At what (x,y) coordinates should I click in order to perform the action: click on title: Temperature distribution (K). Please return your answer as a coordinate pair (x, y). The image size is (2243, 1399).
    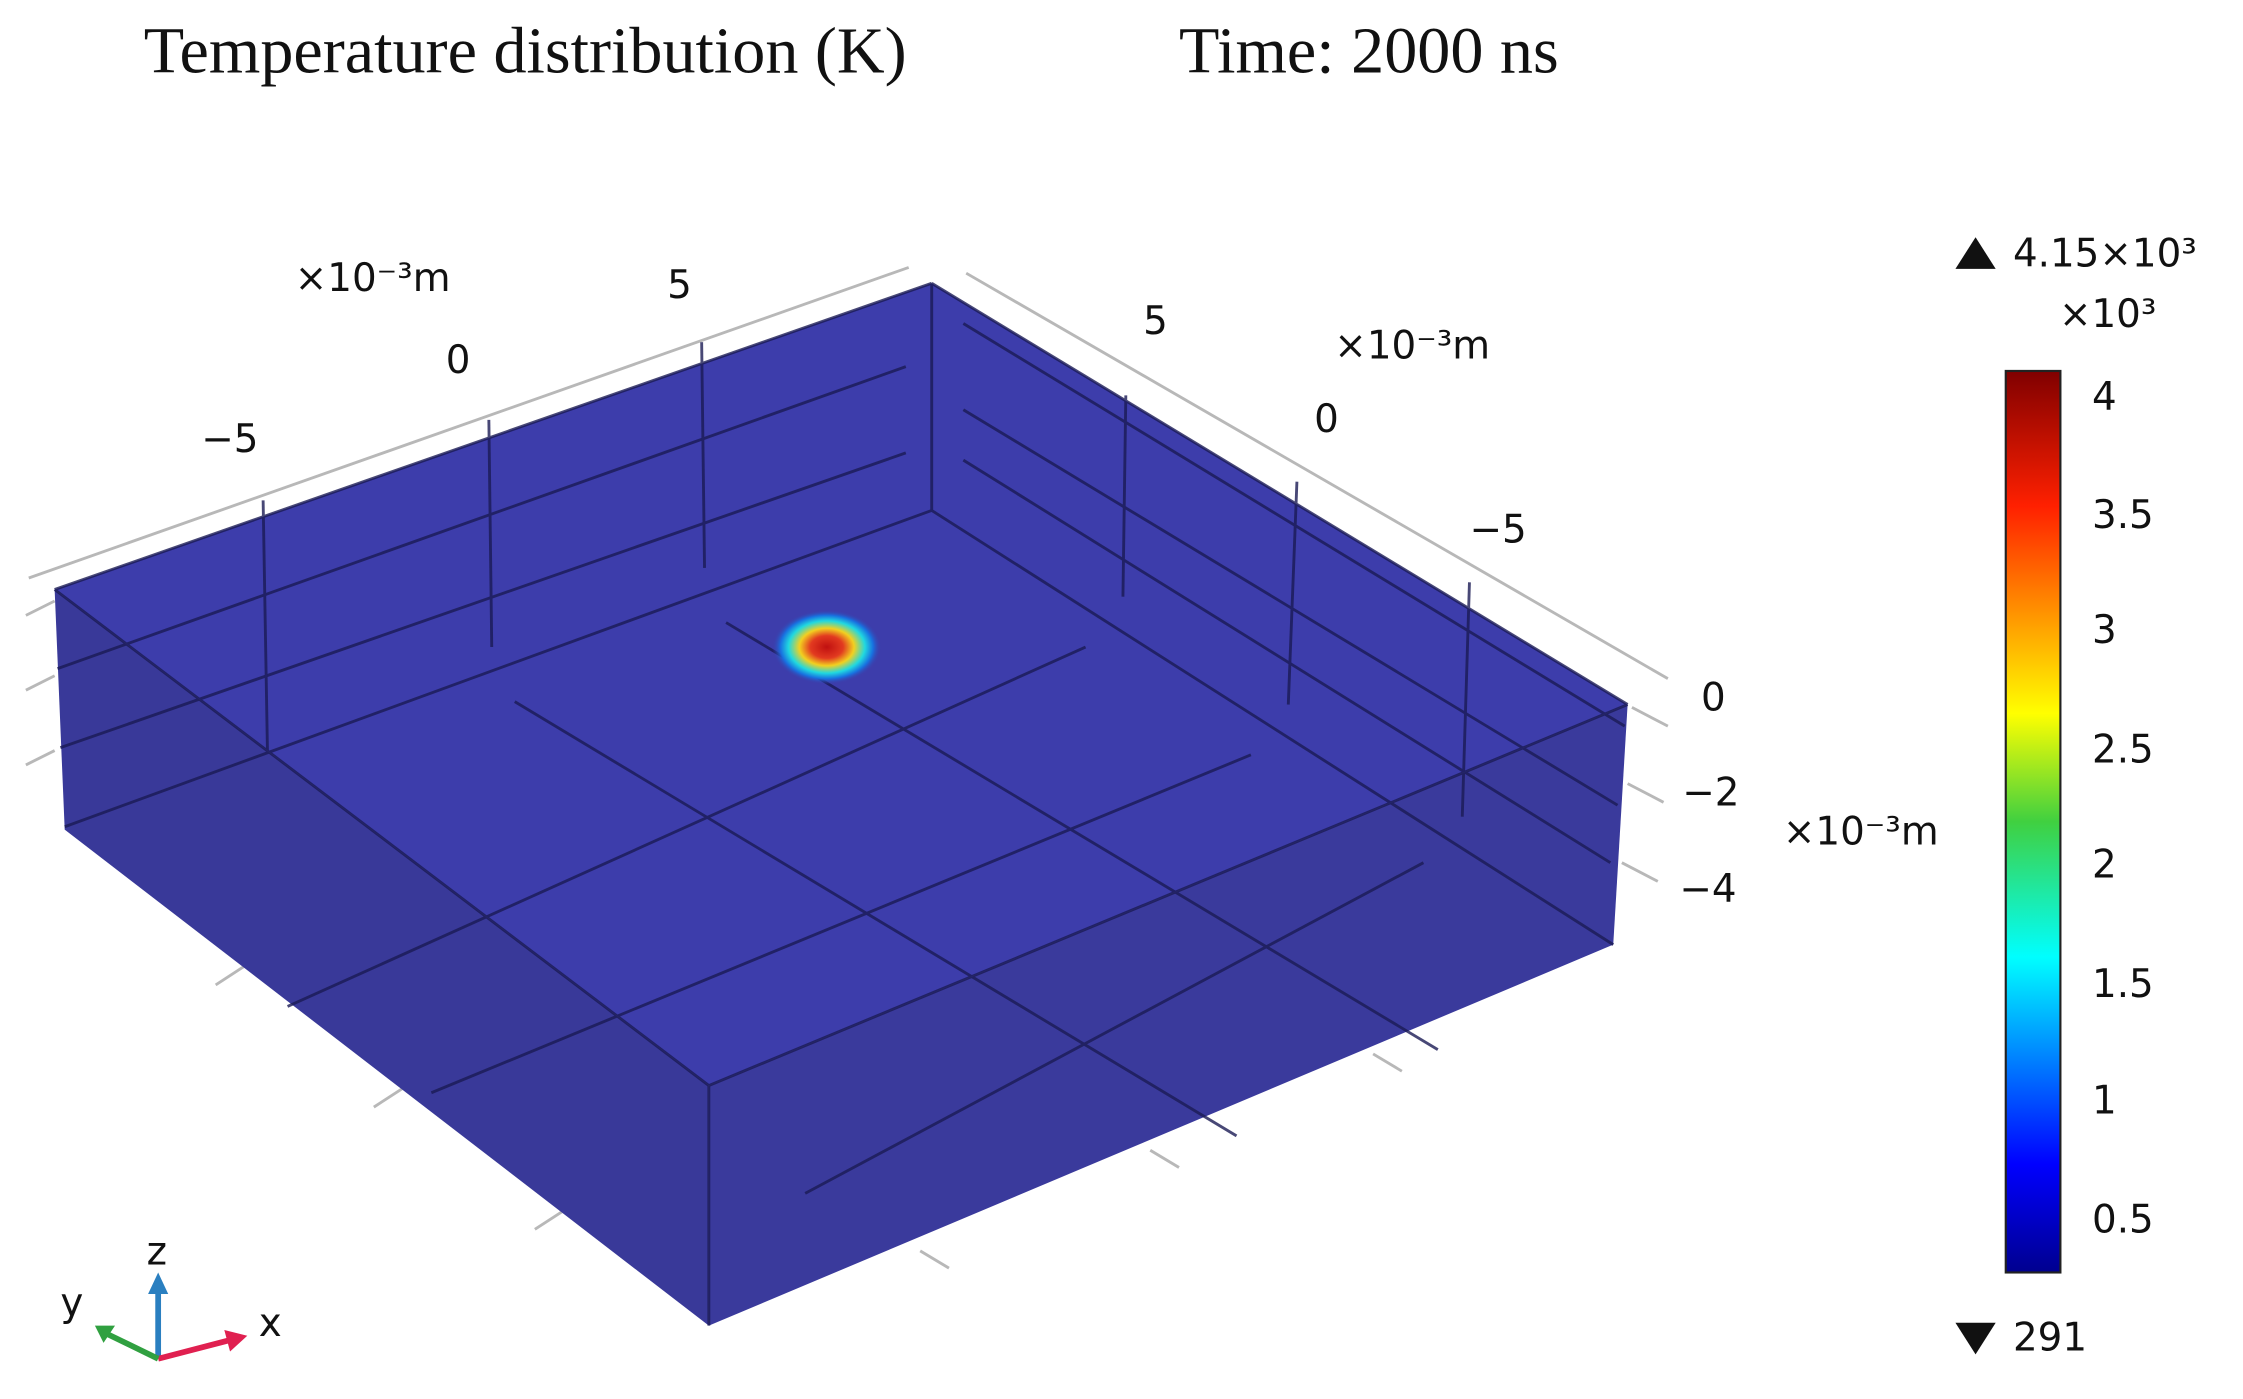
    Looking at the image, I should click on (525, 51).